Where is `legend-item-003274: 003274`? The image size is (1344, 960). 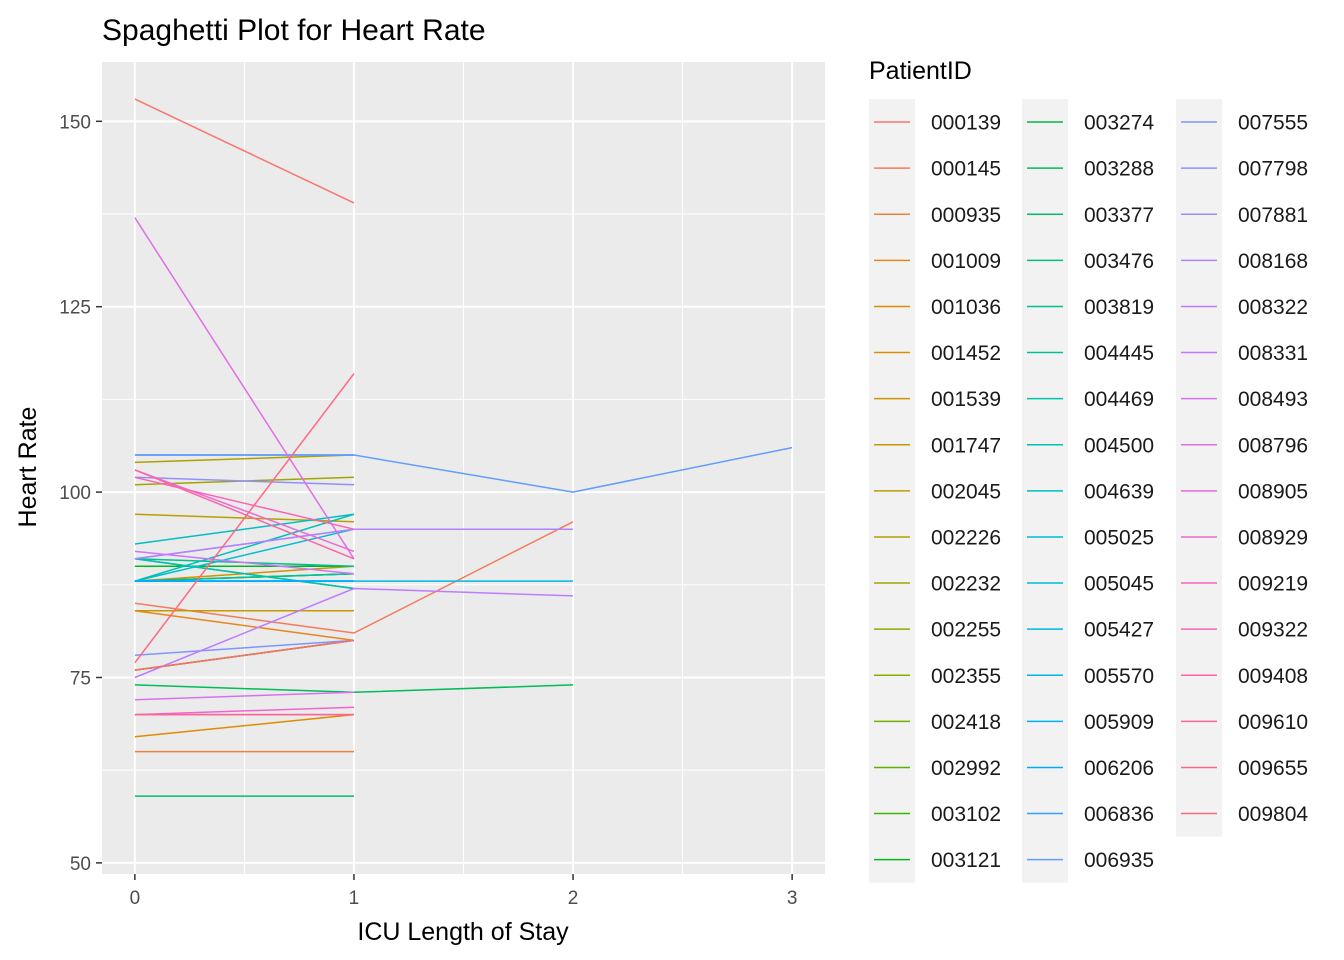
legend-item-003274: 003274 is located at coordinates (1090, 123).